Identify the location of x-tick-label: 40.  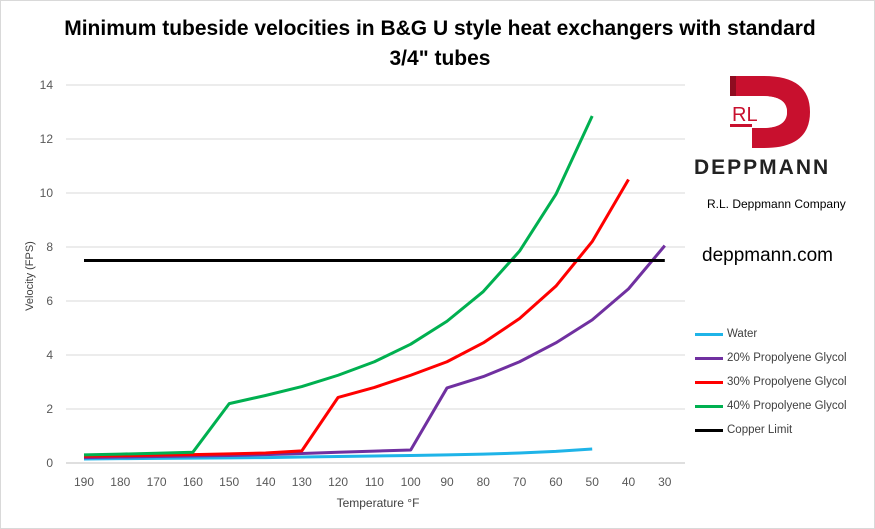
(629, 482).